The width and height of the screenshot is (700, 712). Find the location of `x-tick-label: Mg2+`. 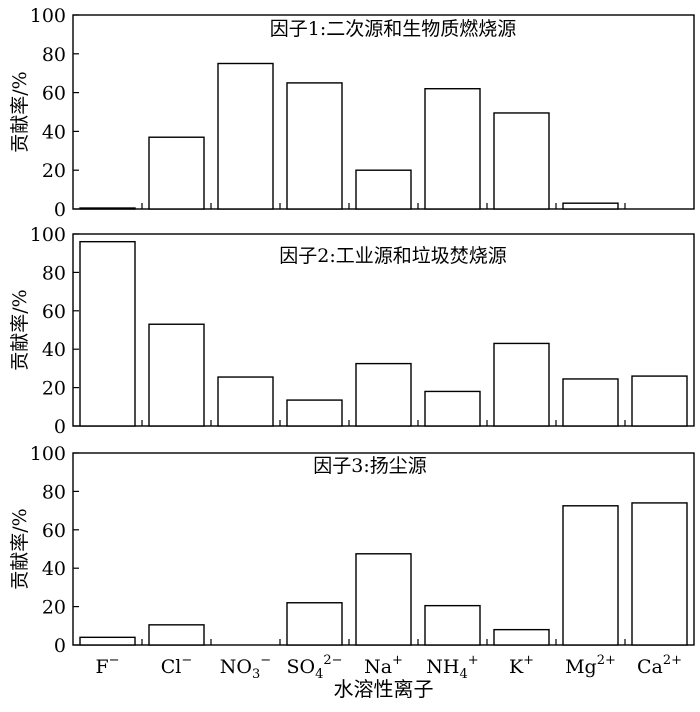

x-tick-label: Mg2+ is located at coordinates (590, 665).